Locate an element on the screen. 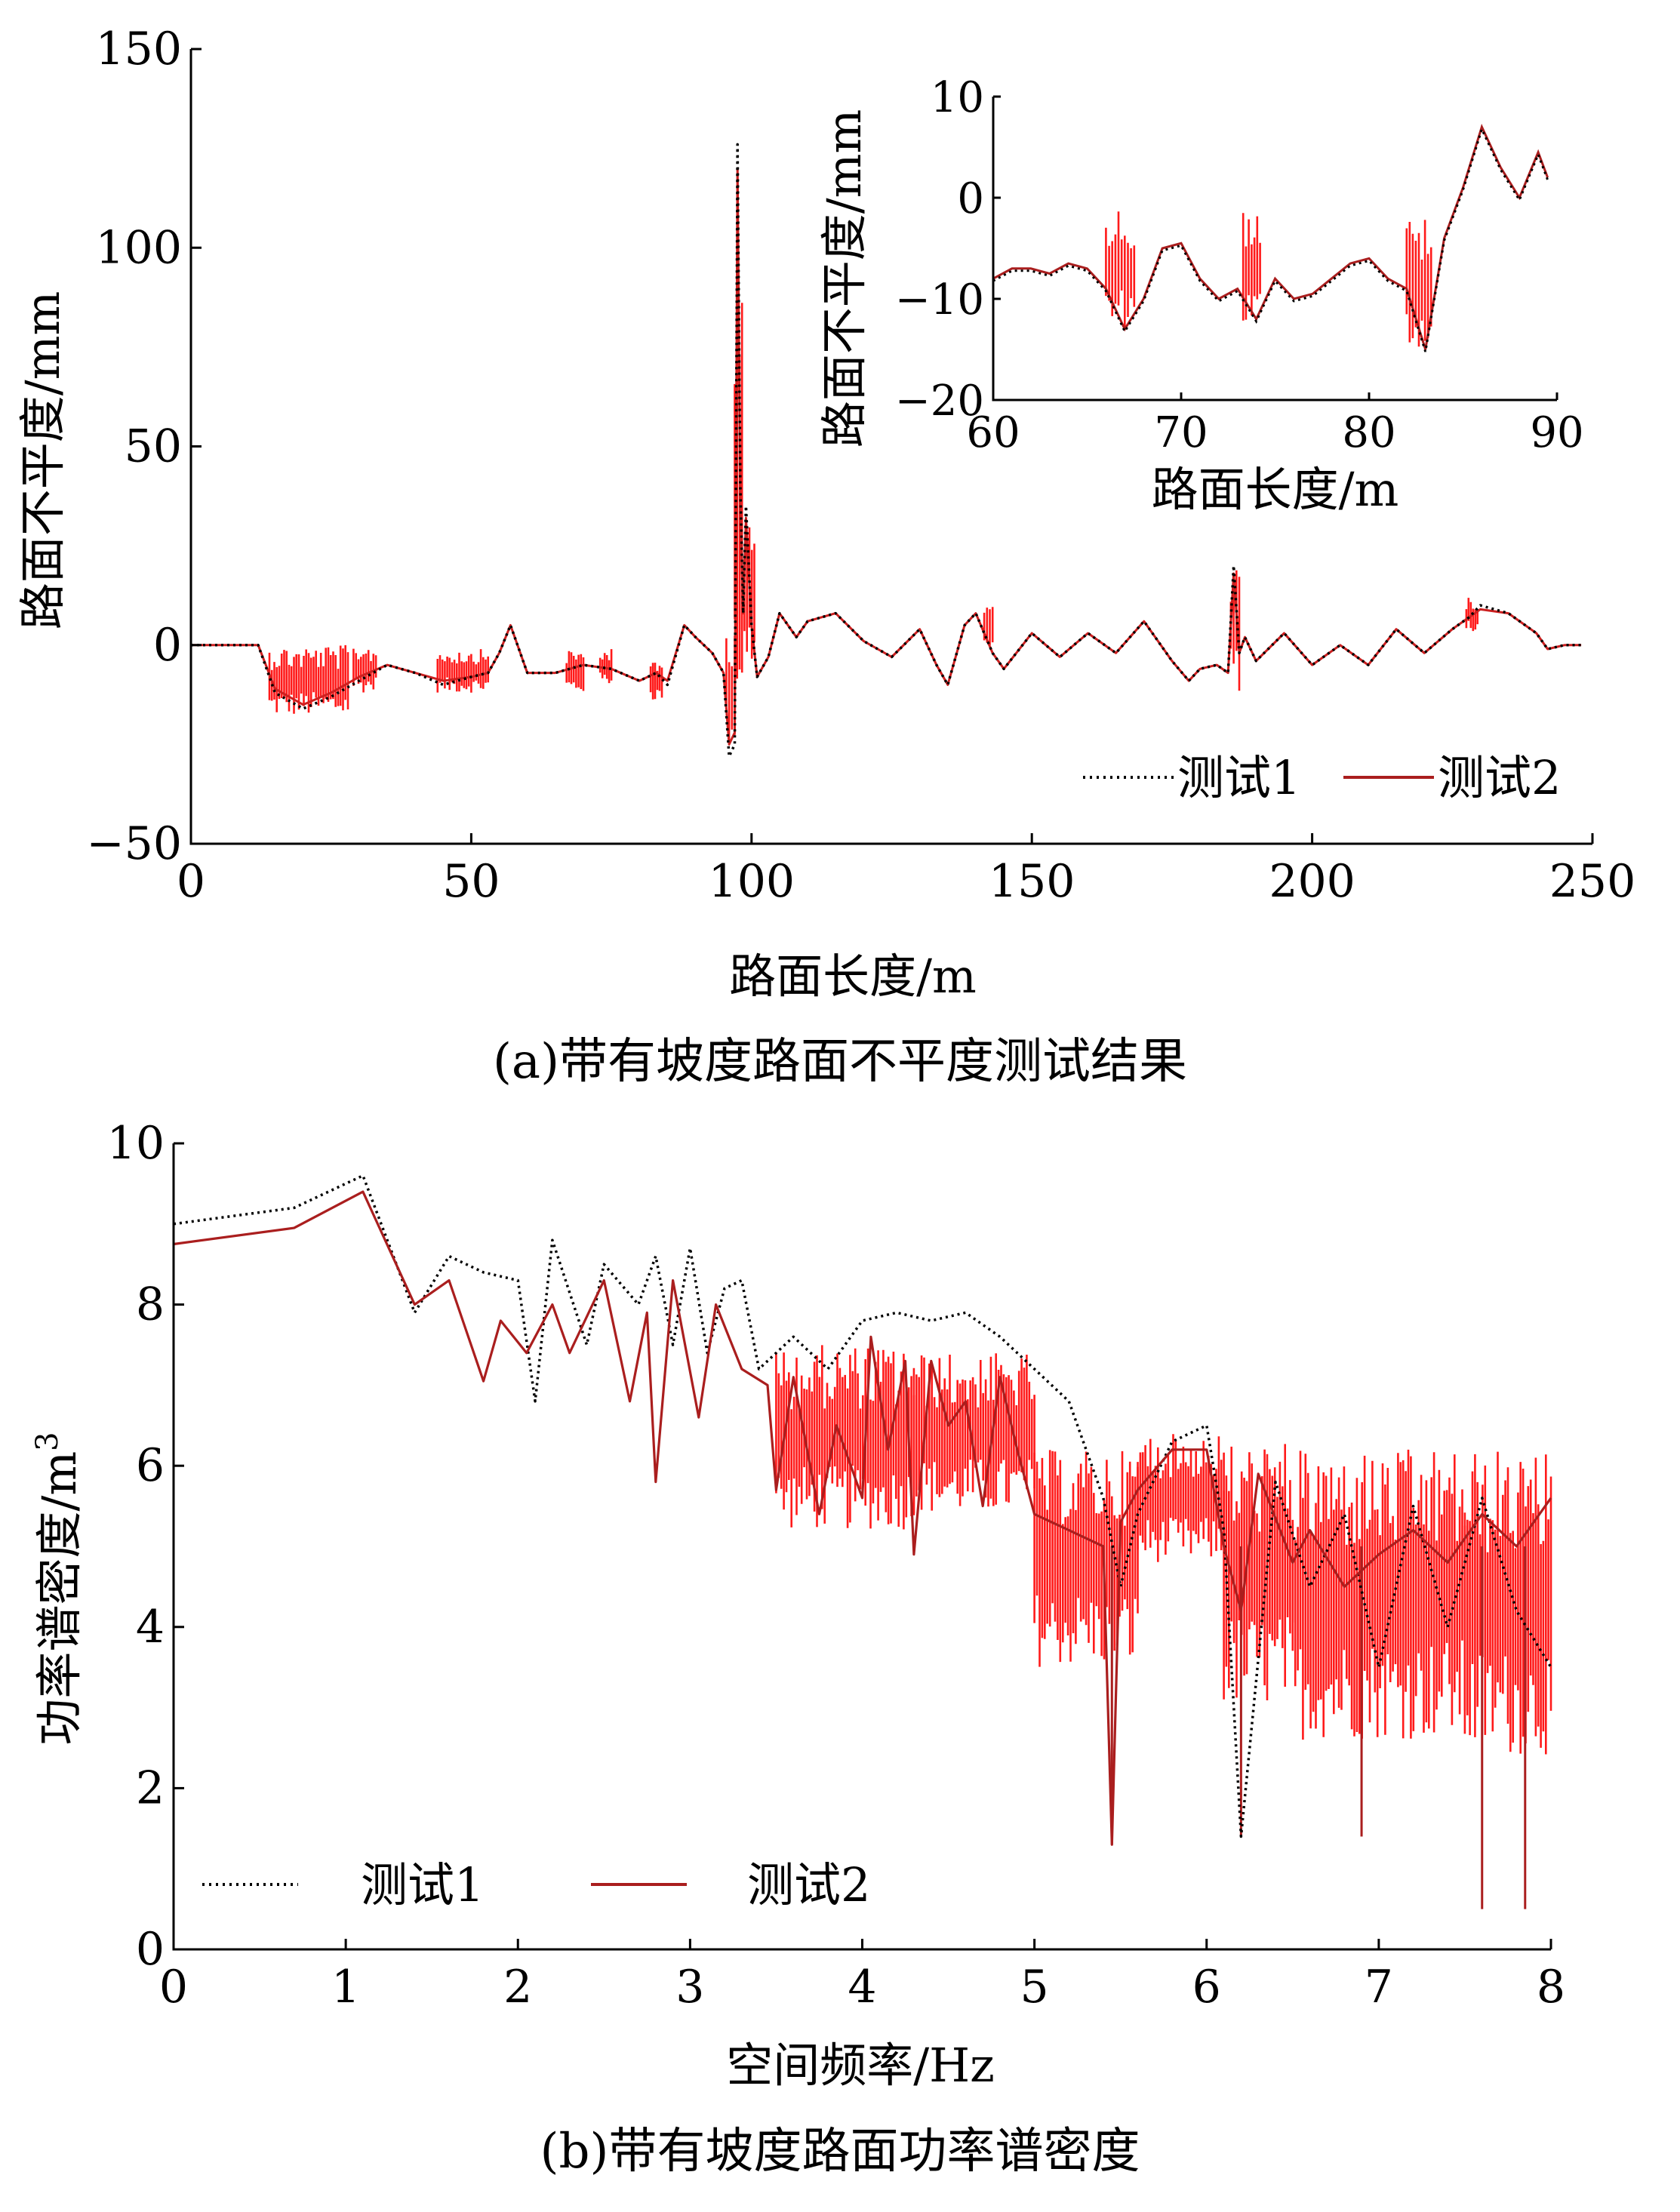 Image resolution: width=1680 pixels, height=2212 pixels. chart-b-y-axis-label: 功率谱密度/m3 is located at coordinates (59, 1588).